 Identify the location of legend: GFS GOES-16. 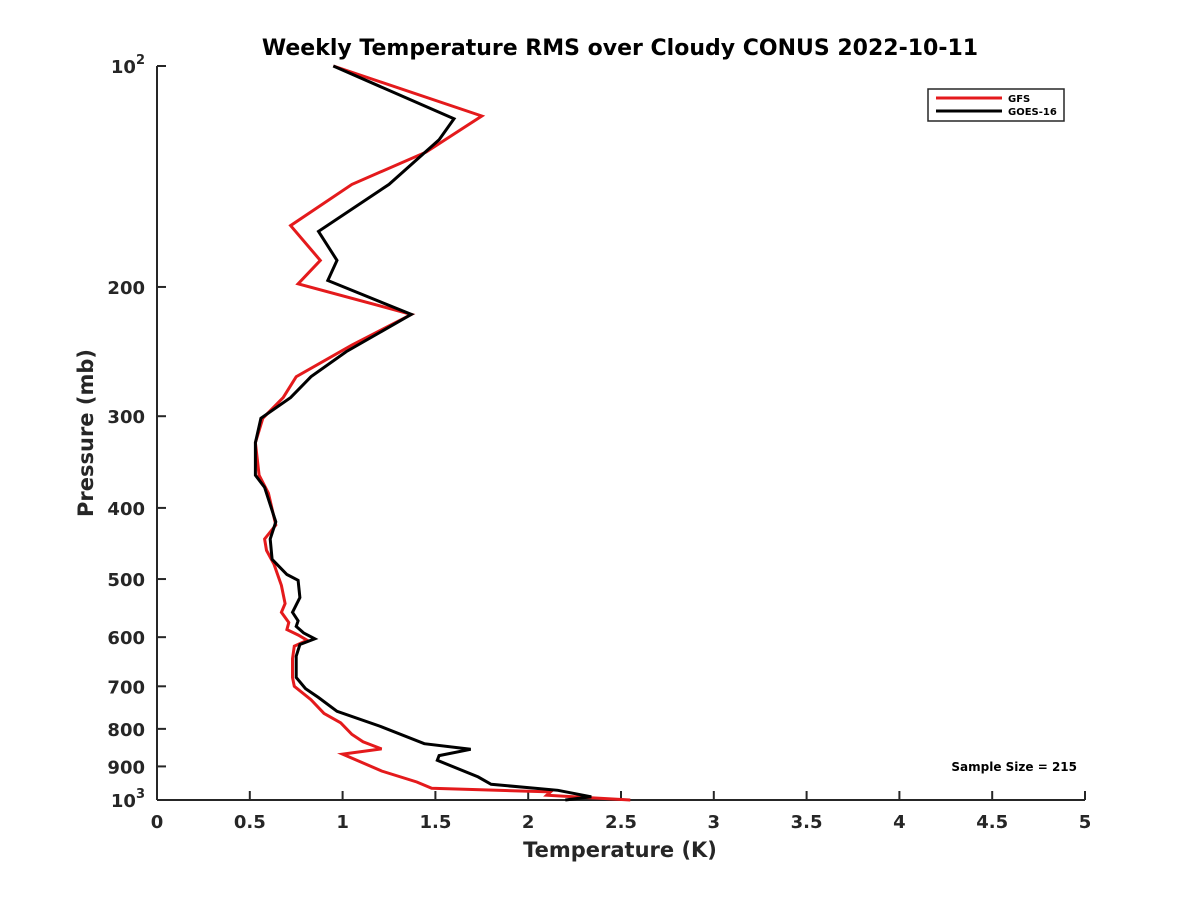
(996, 105).